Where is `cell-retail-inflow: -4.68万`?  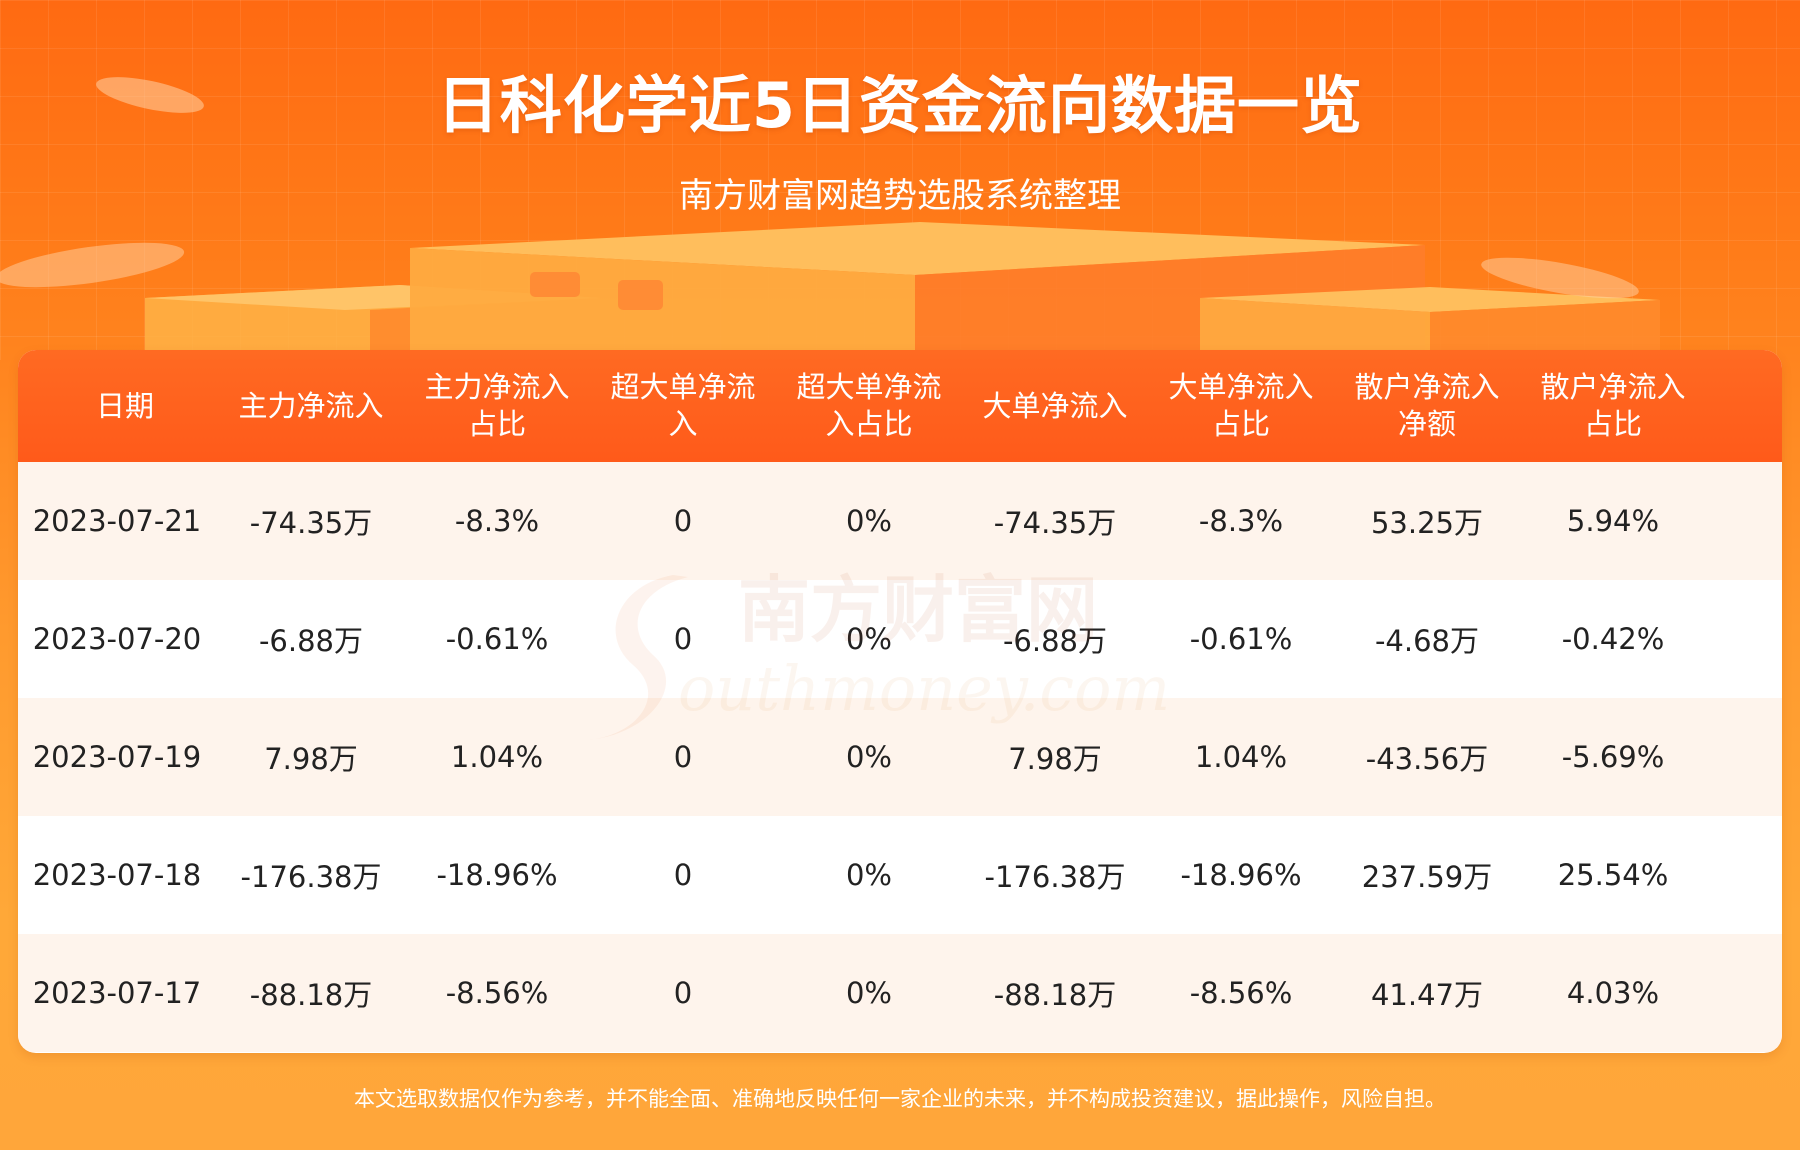
cell-retail-inflow: -4.68万 is located at coordinates (1427, 641).